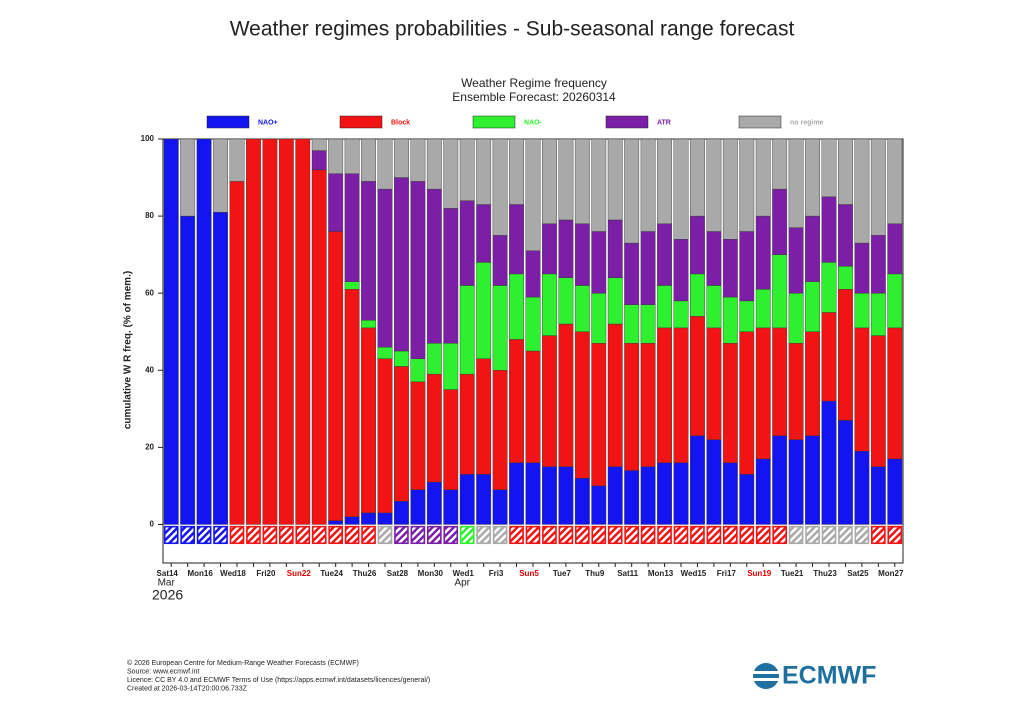  What do you see at coordinates (534, 83) in the screenshot?
I see `chart-title: Weather Regime frequency` at bounding box center [534, 83].